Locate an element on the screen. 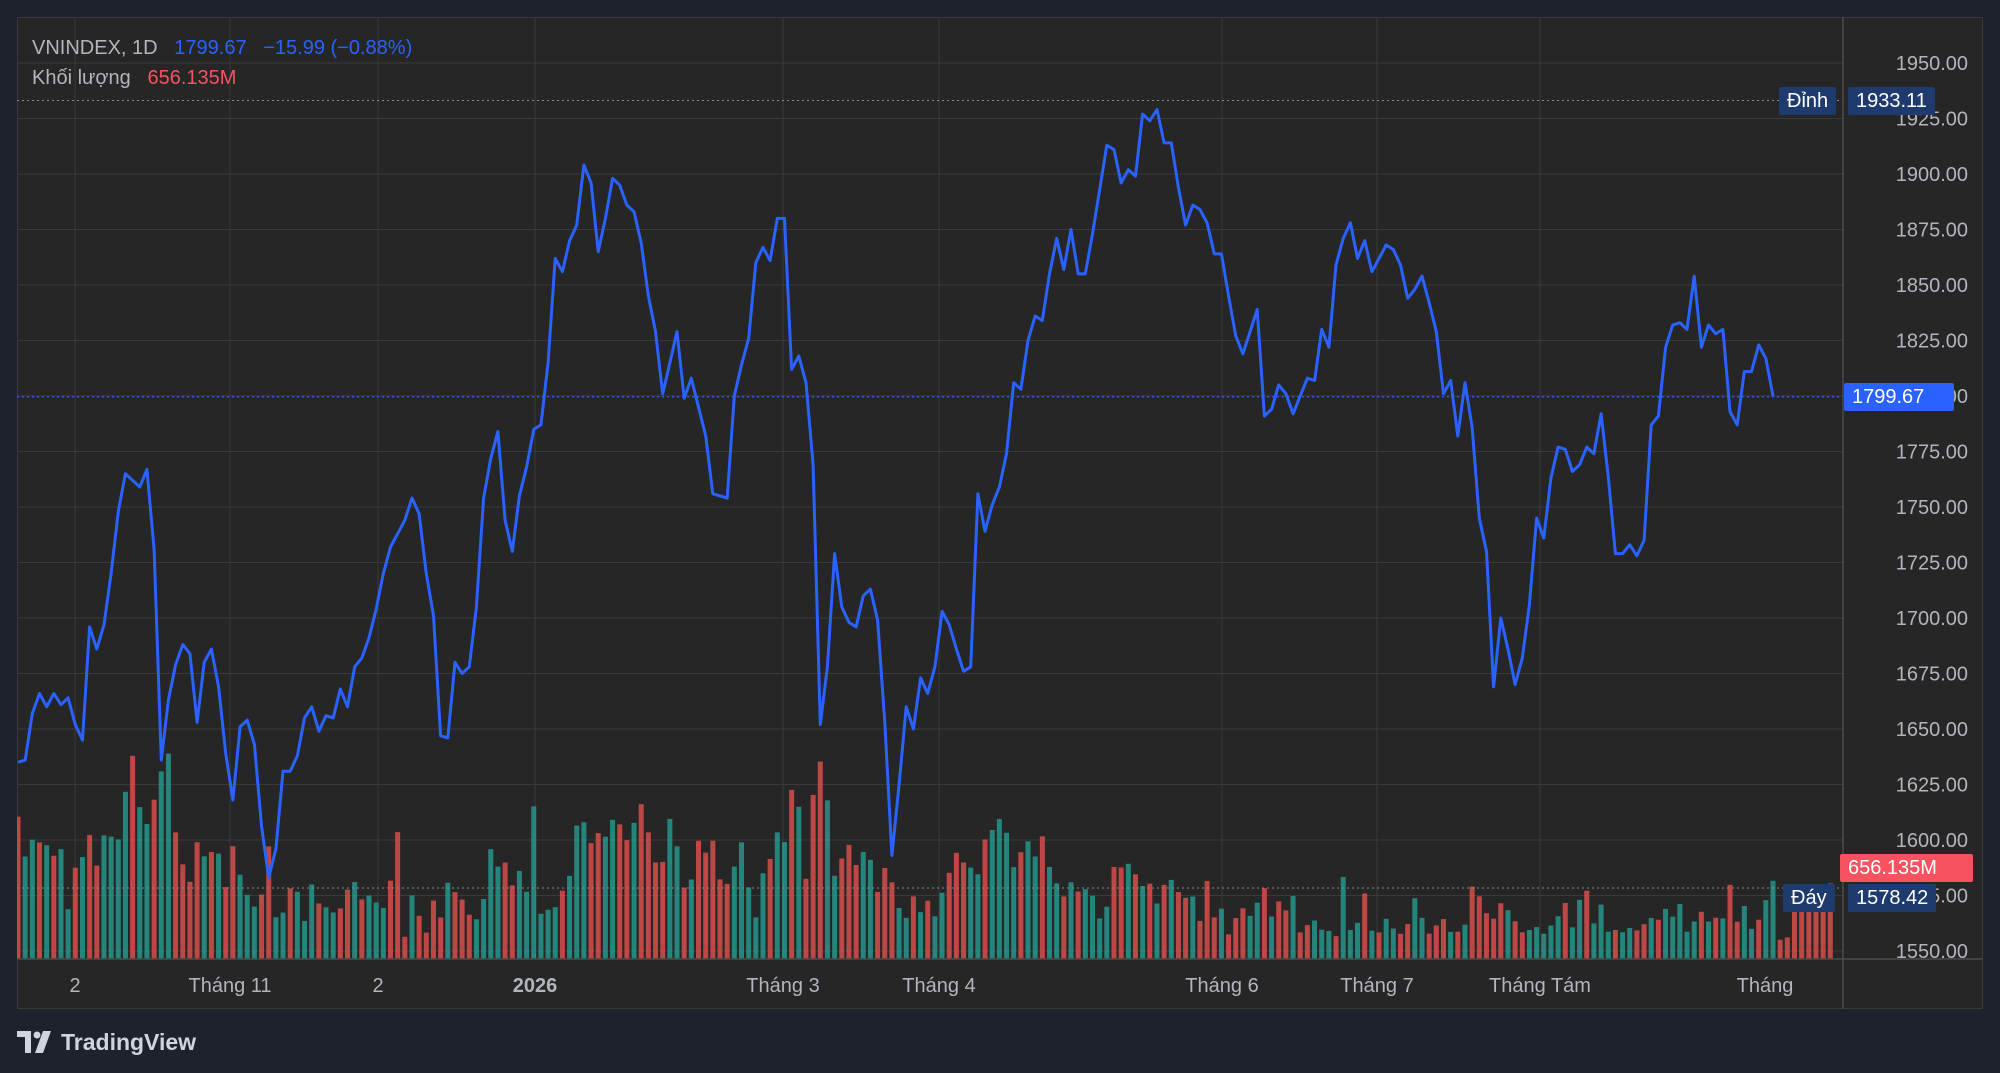 The width and height of the screenshot is (2000, 1073). y-tick-label: 1825.00 is located at coordinates (1932, 342).